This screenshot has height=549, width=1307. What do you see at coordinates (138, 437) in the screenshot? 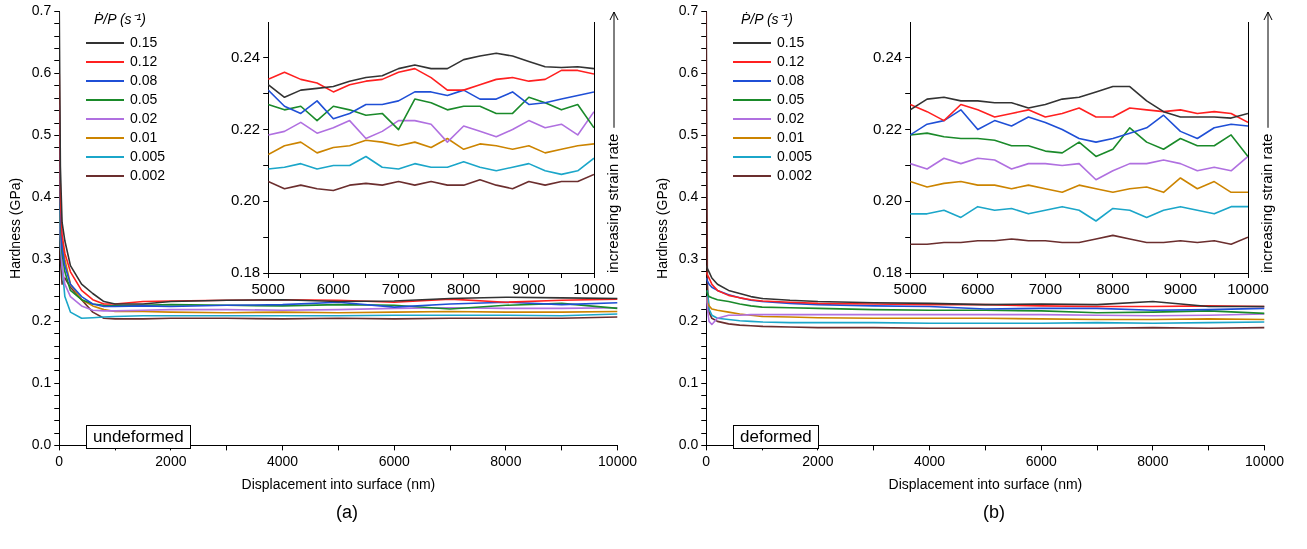
I see `annotation: undeformed` at bounding box center [138, 437].